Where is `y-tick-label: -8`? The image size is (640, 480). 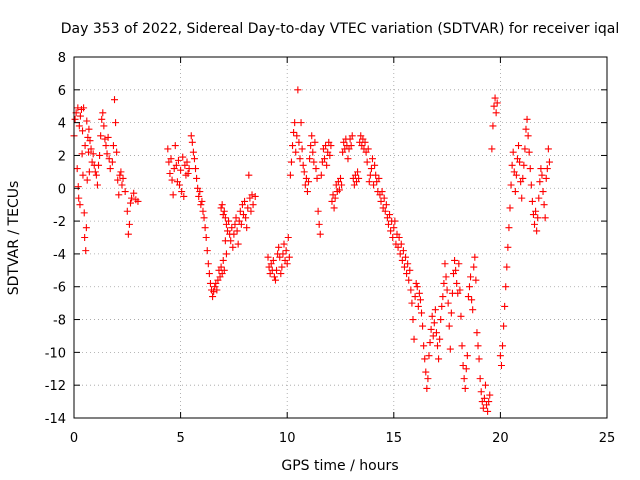 y-tick-label: -8 is located at coordinates (59, 321).